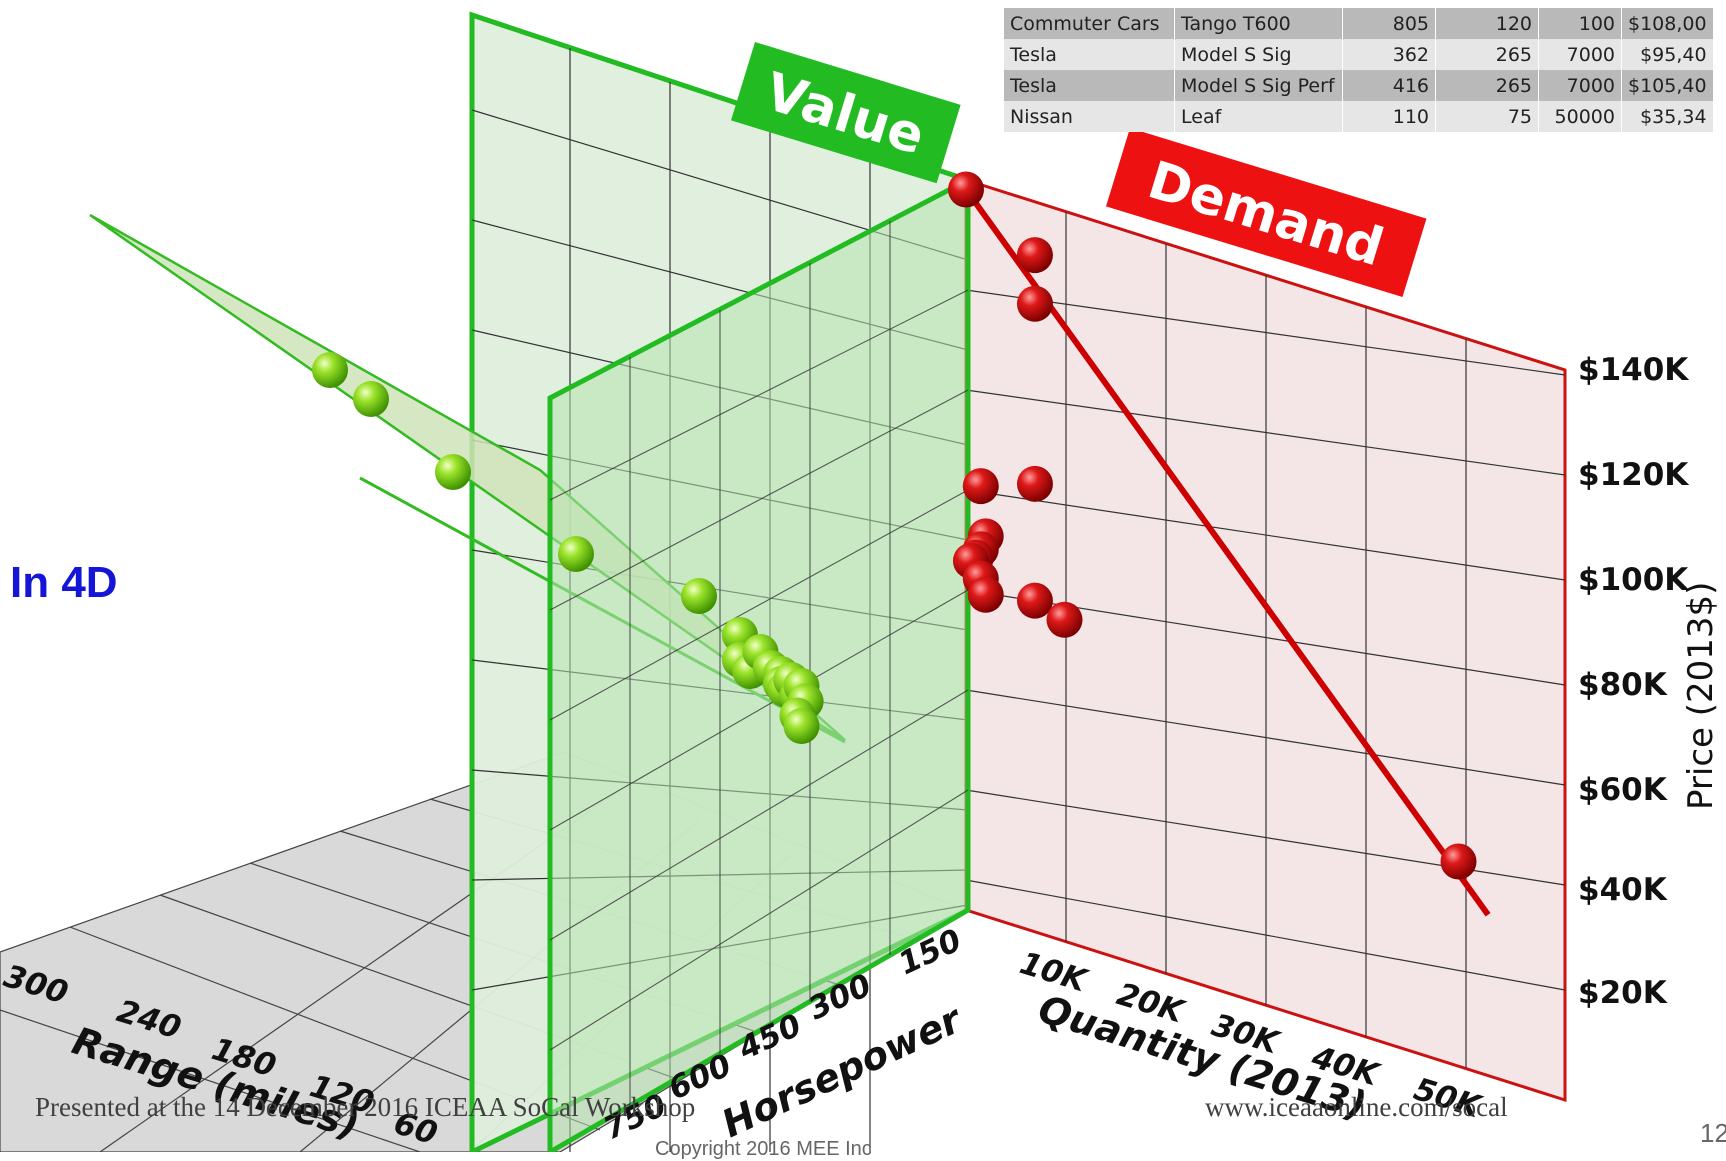 The image size is (1726, 1161). I want to click on table-cell: 100, so click(1580, 23).